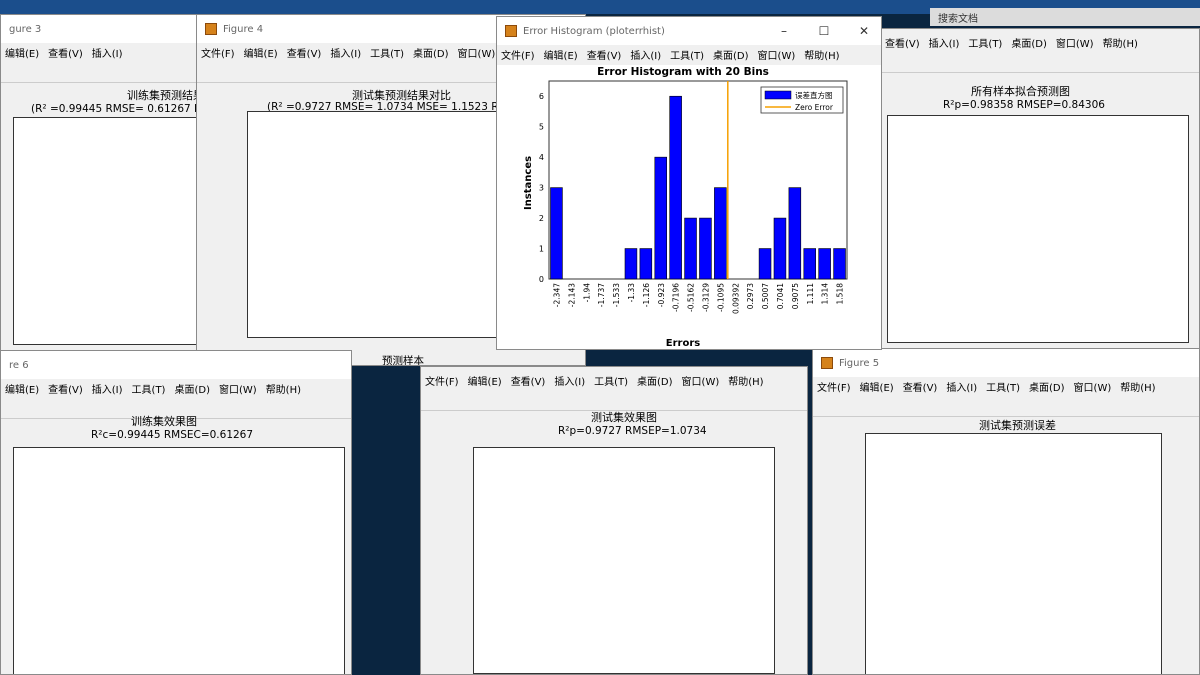  Describe the element at coordinates (1020, 91) in the screenshot. I see `plot-title: 所有样本拟合预测图` at that location.